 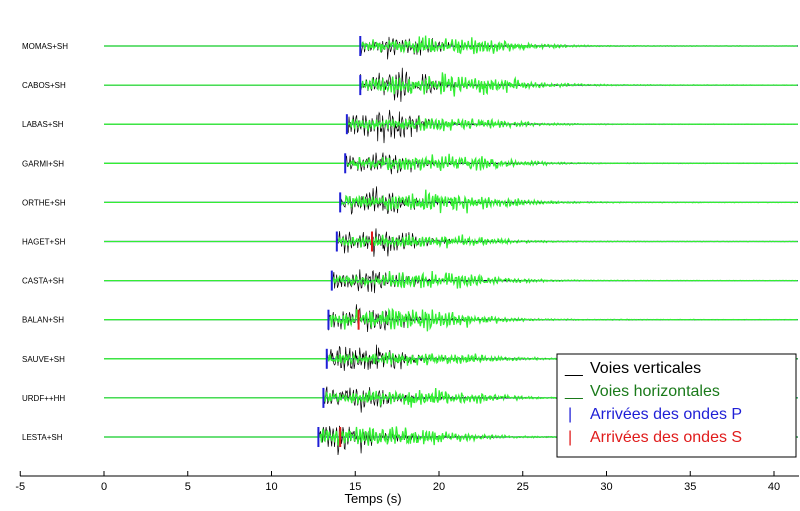 I want to click on station-label: BALAN+SH, so click(x=43, y=320).